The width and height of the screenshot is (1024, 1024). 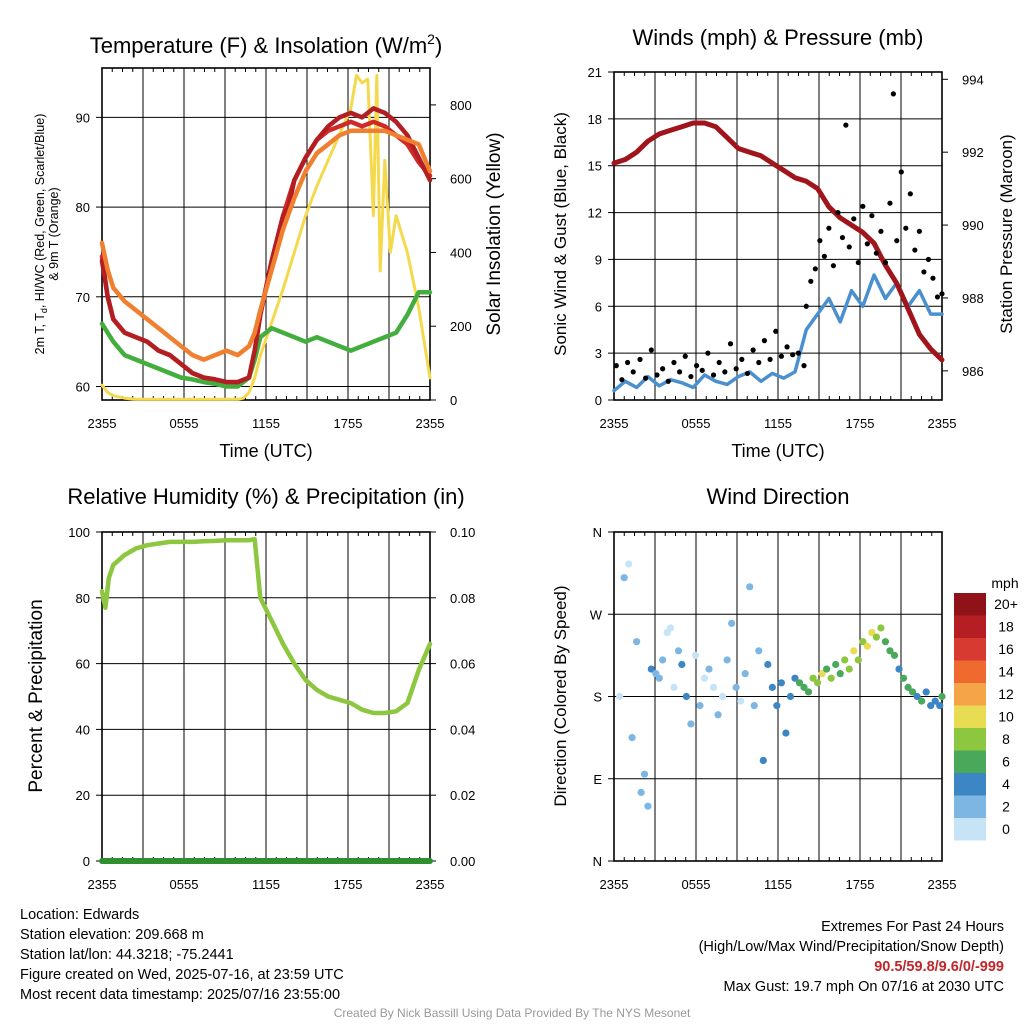 What do you see at coordinates (860, 423) in the screenshot?
I see `wind-xtick-label: 1755` at bounding box center [860, 423].